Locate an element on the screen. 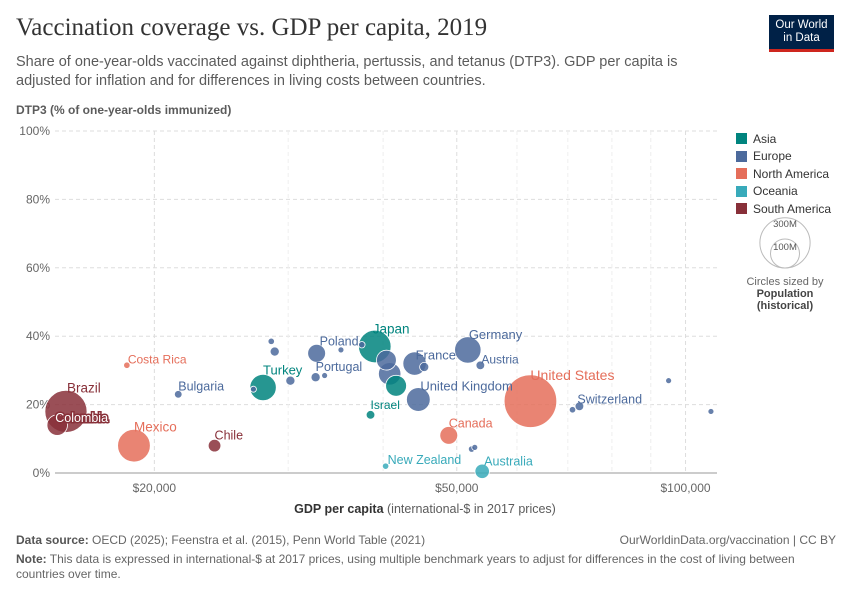 The height and width of the screenshot is (600, 850). x-axis-label-rest: (international-$ in 2017 prices) is located at coordinates (469, 509).